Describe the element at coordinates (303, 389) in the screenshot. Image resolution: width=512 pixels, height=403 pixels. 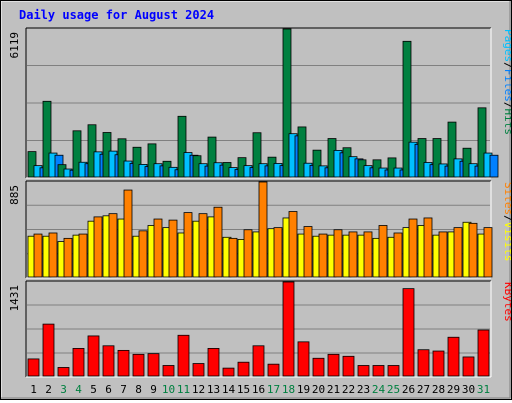
I see `x-tick-day-19: 19` at that location.